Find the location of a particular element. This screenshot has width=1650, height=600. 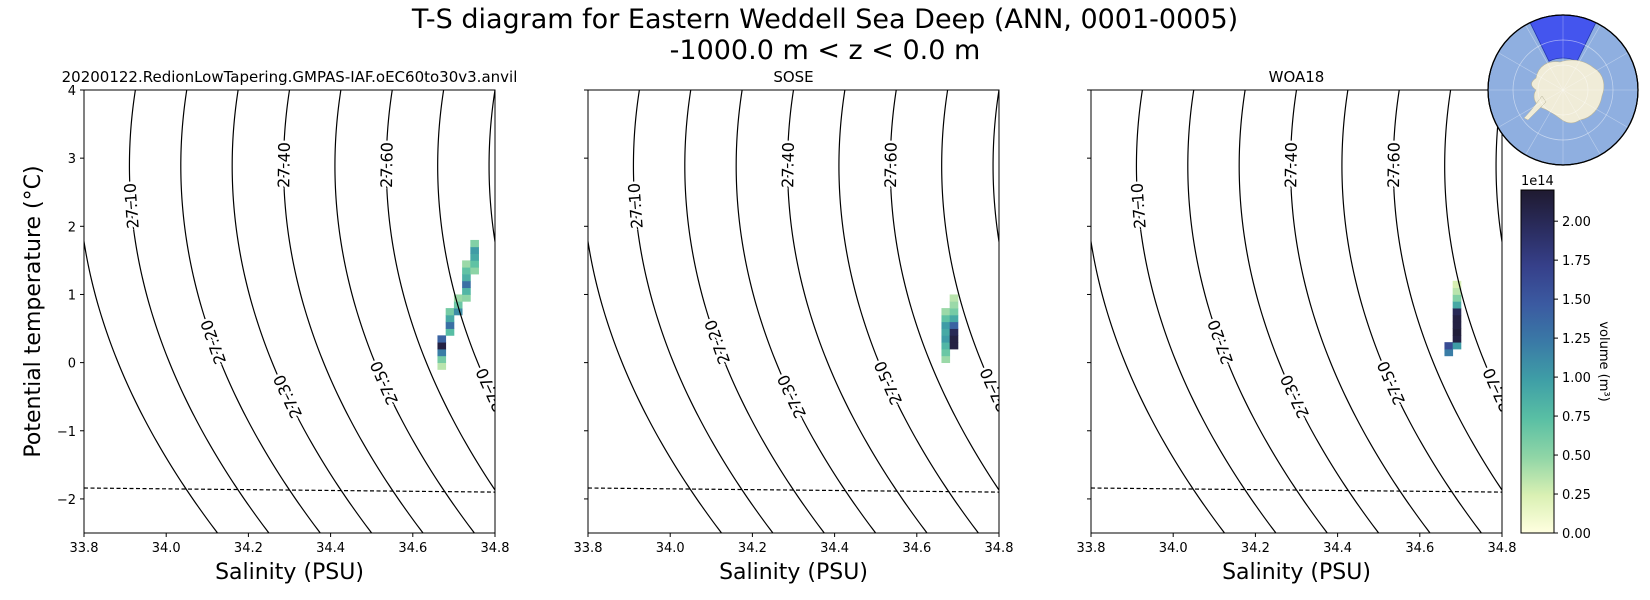

map-landmass is located at coordinates (1568, 91).